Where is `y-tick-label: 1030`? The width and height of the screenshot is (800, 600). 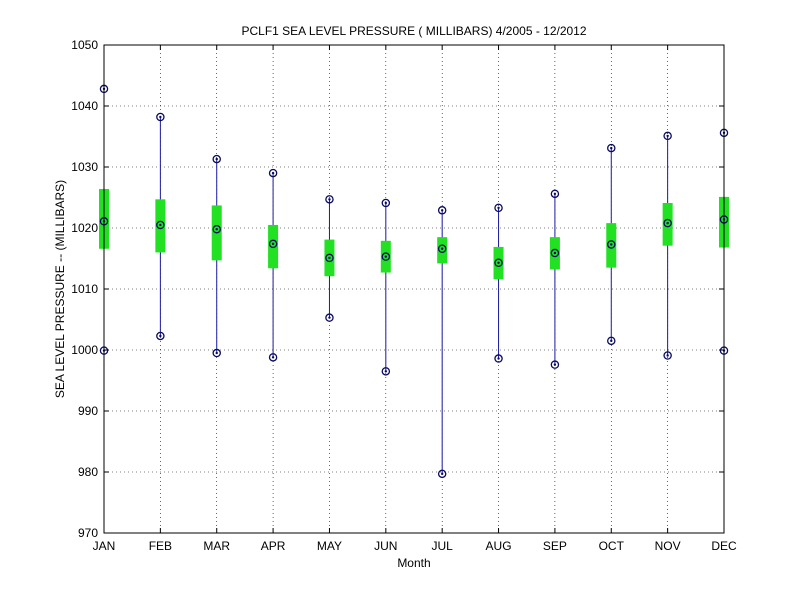 y-tick-label: 1030 is located at coordinates (84, 167).